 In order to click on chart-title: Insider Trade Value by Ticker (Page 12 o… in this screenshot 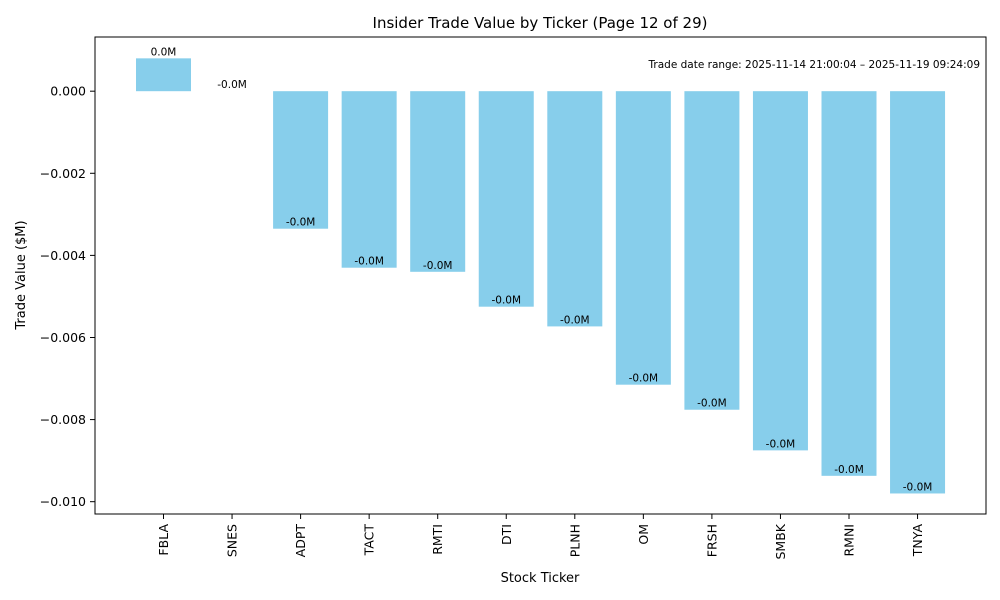, I will do `click(540, 23)`.